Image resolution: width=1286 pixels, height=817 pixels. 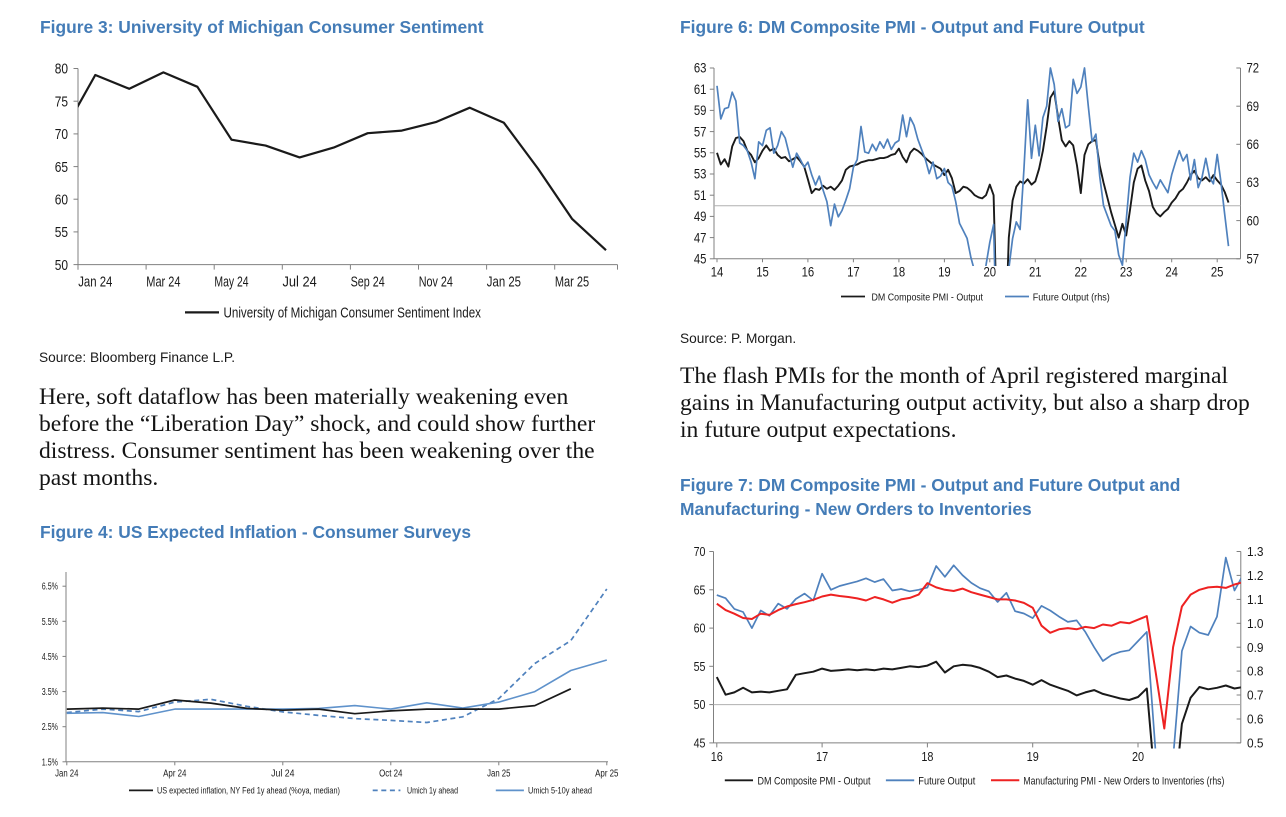 I want to click on svg-text: 3.5%, so click(x=50, y=692).